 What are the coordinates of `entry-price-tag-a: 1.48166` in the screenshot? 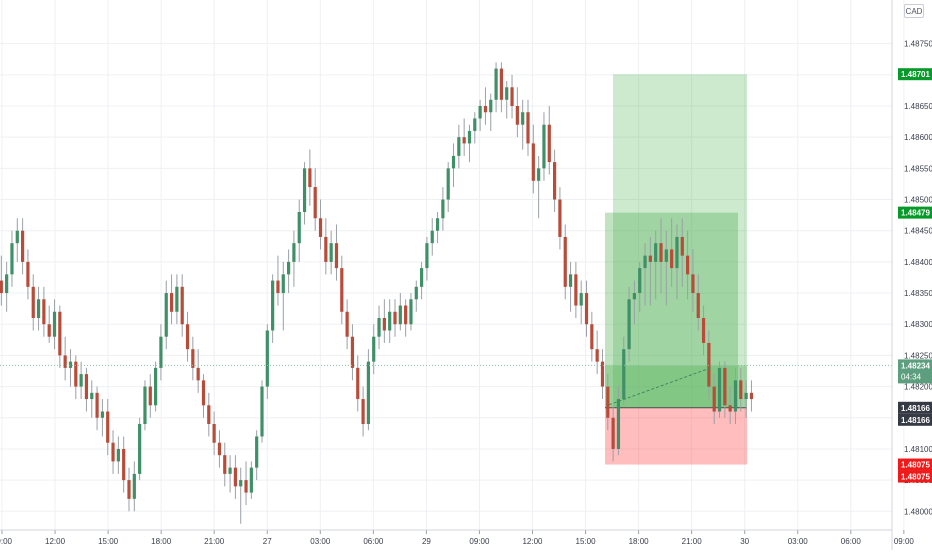 It's located at (915, 408).